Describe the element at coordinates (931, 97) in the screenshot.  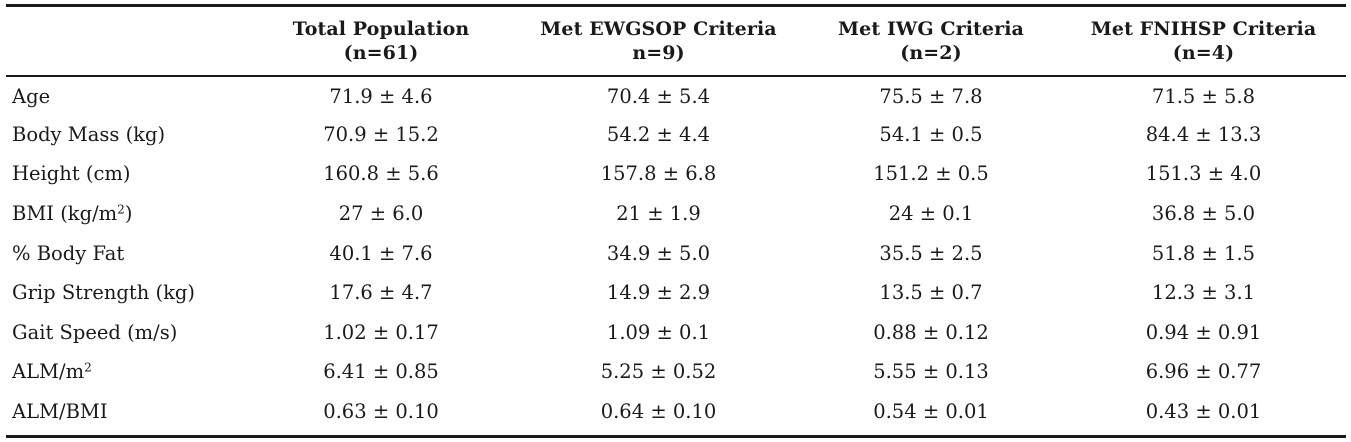
I see `cell-iwg: 75.5 ± 7.8` at that location.